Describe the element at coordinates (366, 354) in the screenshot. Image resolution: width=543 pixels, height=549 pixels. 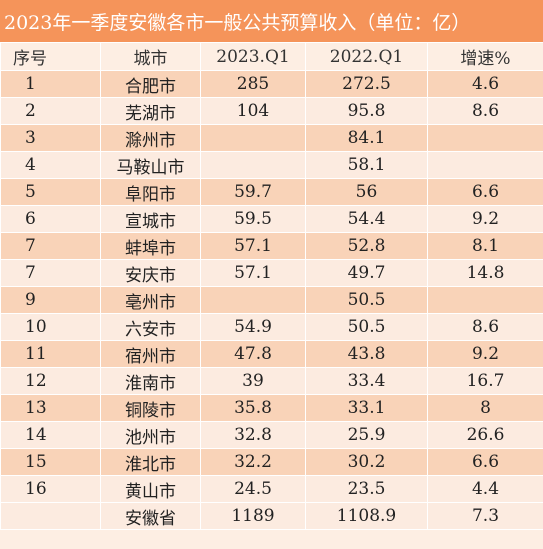
I see `cell-2022-q1: 43.8` at that location.